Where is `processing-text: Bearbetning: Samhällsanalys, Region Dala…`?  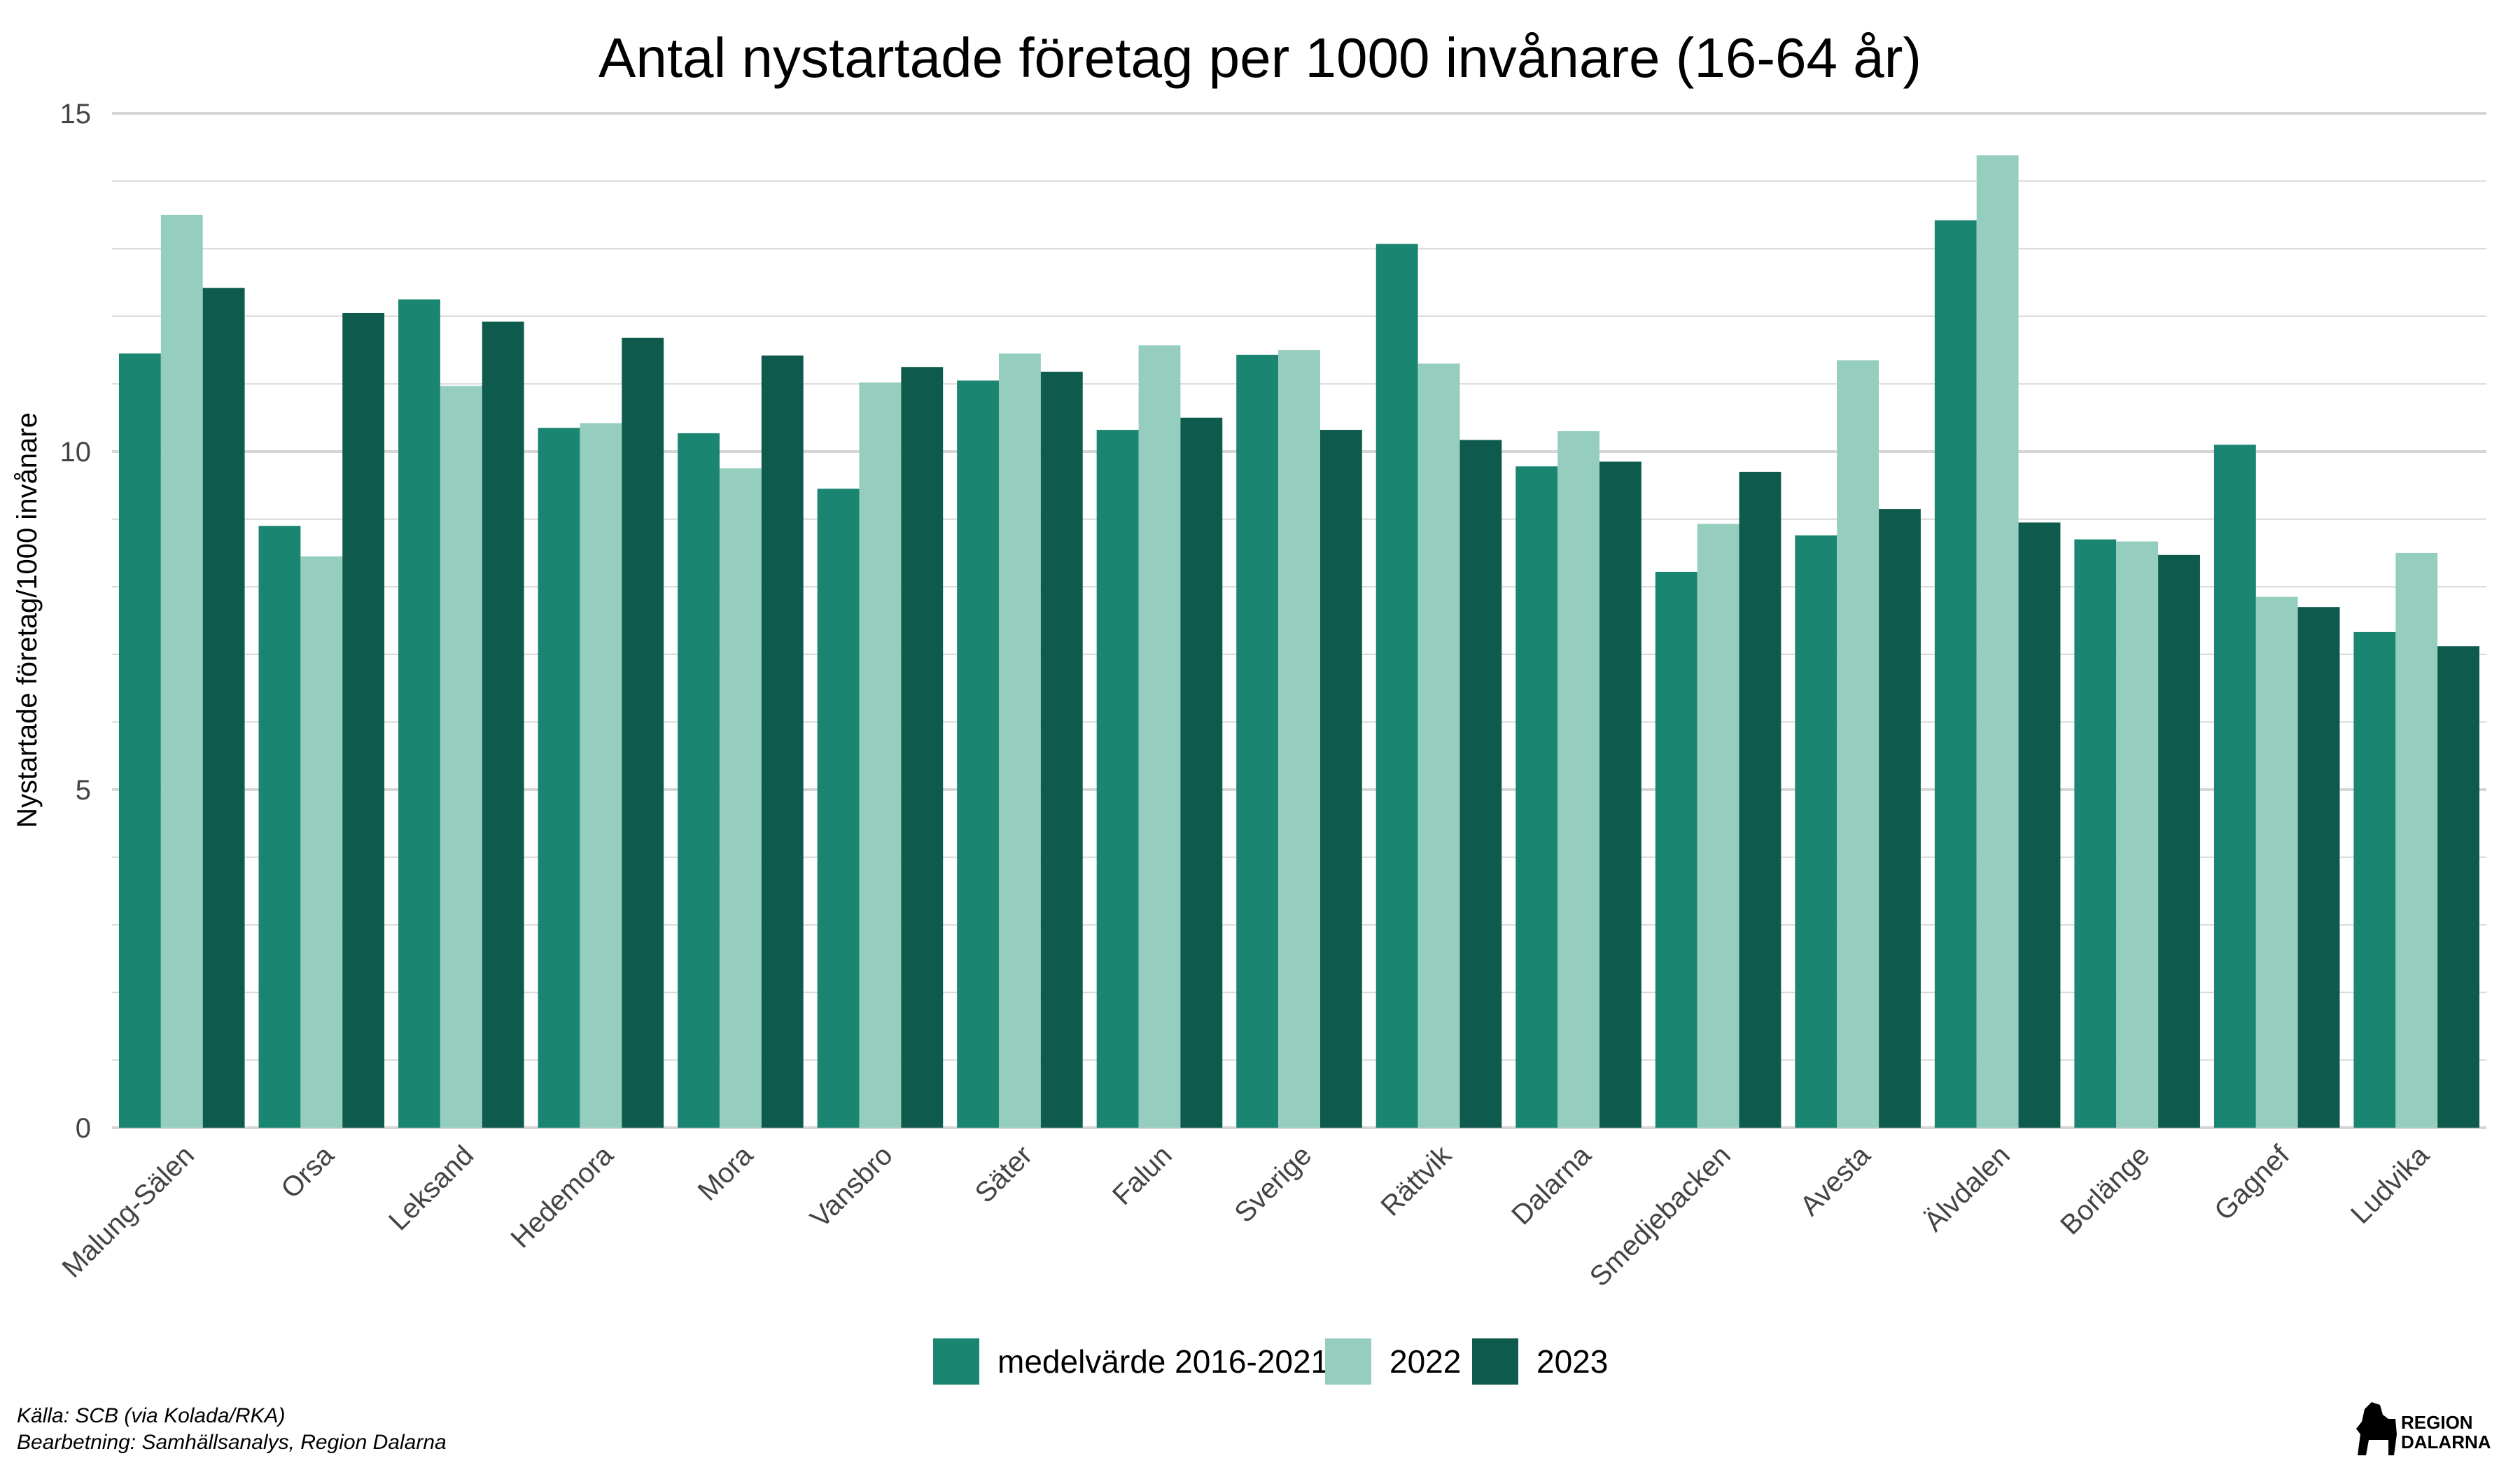
processing-text: Bearbetning: Samhällsanalys, Region Dala… is located at coordinates (232, 1442).